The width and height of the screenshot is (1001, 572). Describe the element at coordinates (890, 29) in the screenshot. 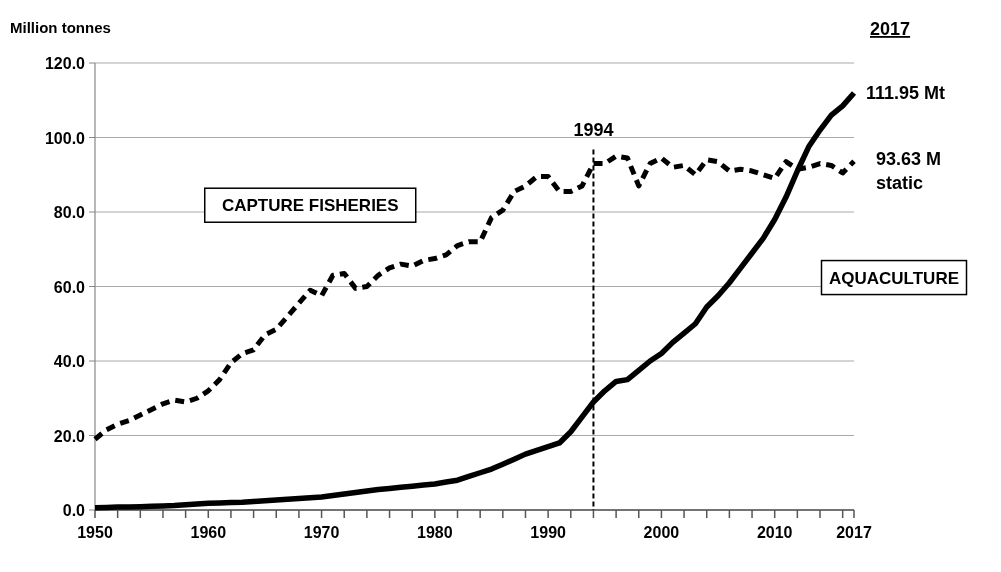

I see `text: 2017` at that location.